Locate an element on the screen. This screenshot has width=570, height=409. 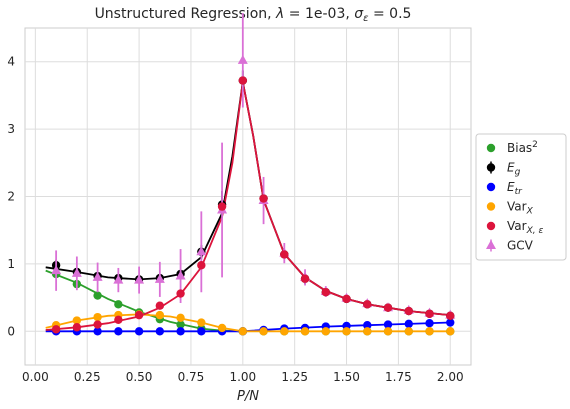
legend-label-varx: VarX is located at coordinates (520, 208).